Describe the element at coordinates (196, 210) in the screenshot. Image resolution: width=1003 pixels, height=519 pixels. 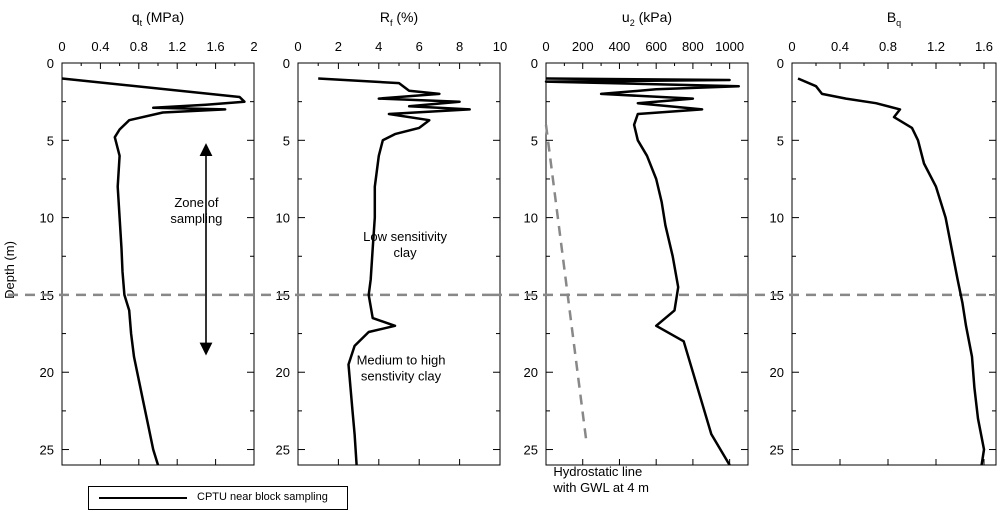
I see `annotation-text: Zone of sampling` at that location.